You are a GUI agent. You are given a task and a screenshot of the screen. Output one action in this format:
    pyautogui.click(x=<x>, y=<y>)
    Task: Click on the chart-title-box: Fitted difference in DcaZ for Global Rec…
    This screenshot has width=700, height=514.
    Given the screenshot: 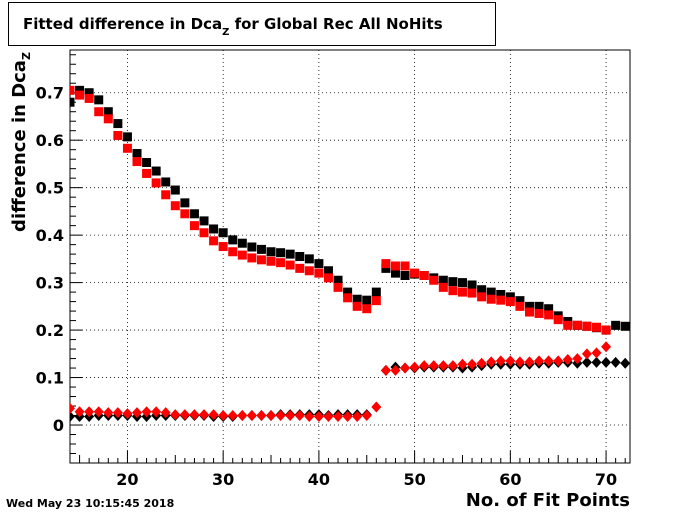 What is the action you would take?
    pyautogui.click(x=252, y=24)
    